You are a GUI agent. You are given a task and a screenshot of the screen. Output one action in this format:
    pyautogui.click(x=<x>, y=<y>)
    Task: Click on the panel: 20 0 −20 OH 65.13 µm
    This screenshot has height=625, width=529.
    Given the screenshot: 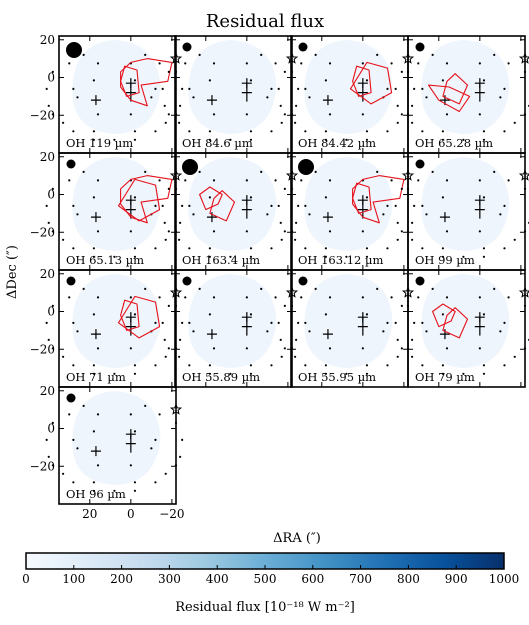 What is the action you would take?
    pyautogui.click(x=107, y=210)
    